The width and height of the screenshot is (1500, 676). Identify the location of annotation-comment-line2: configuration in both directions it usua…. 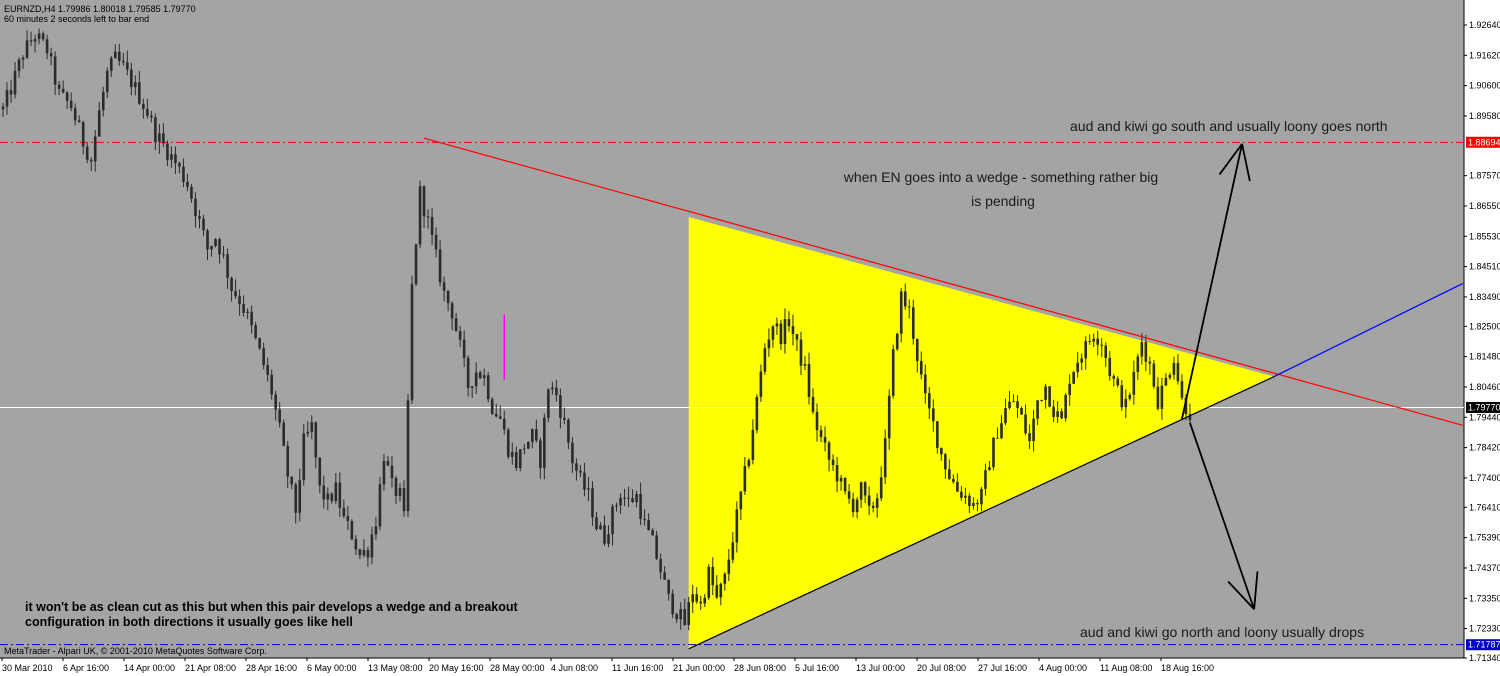
(189, 622).